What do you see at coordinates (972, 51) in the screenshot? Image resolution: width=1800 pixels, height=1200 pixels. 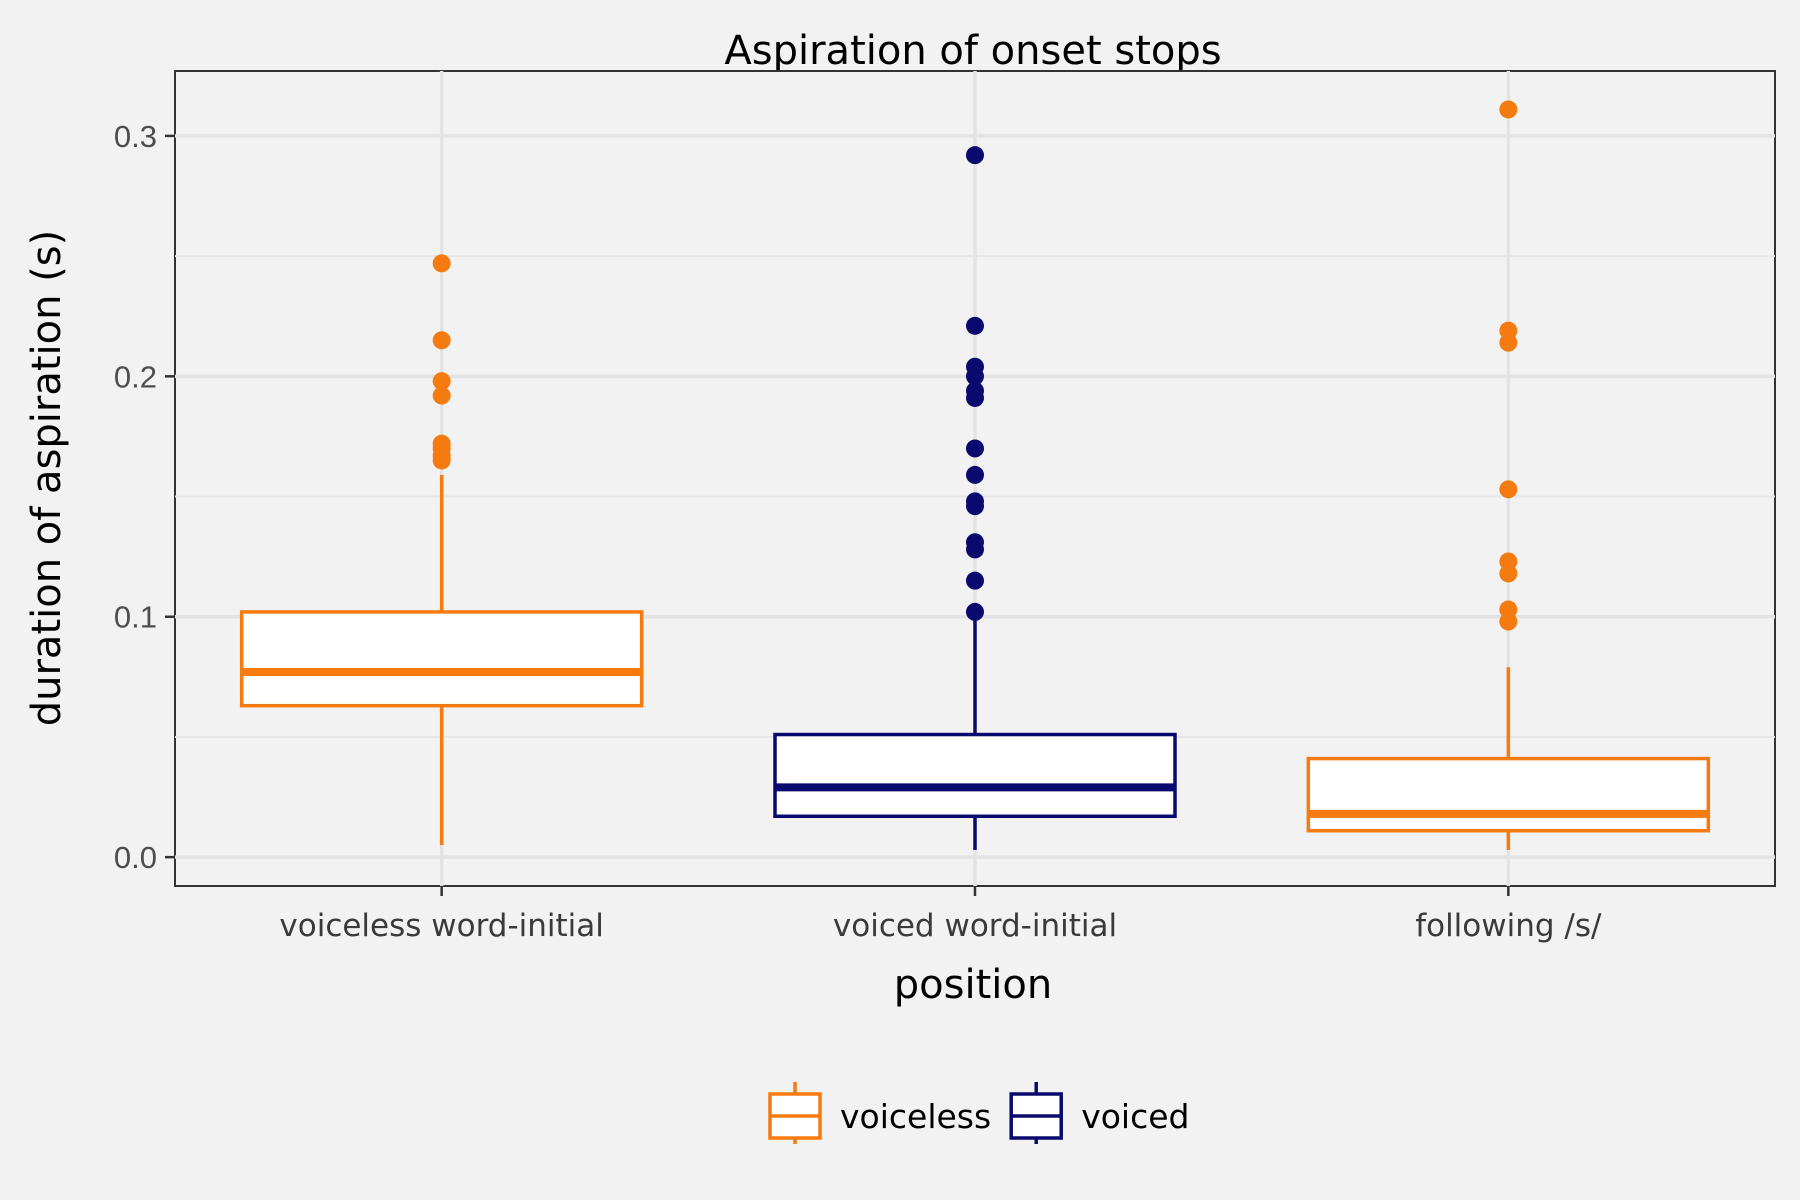 I see `chart-title: Aspiration of onset stops` at bounding box center [972, 51].